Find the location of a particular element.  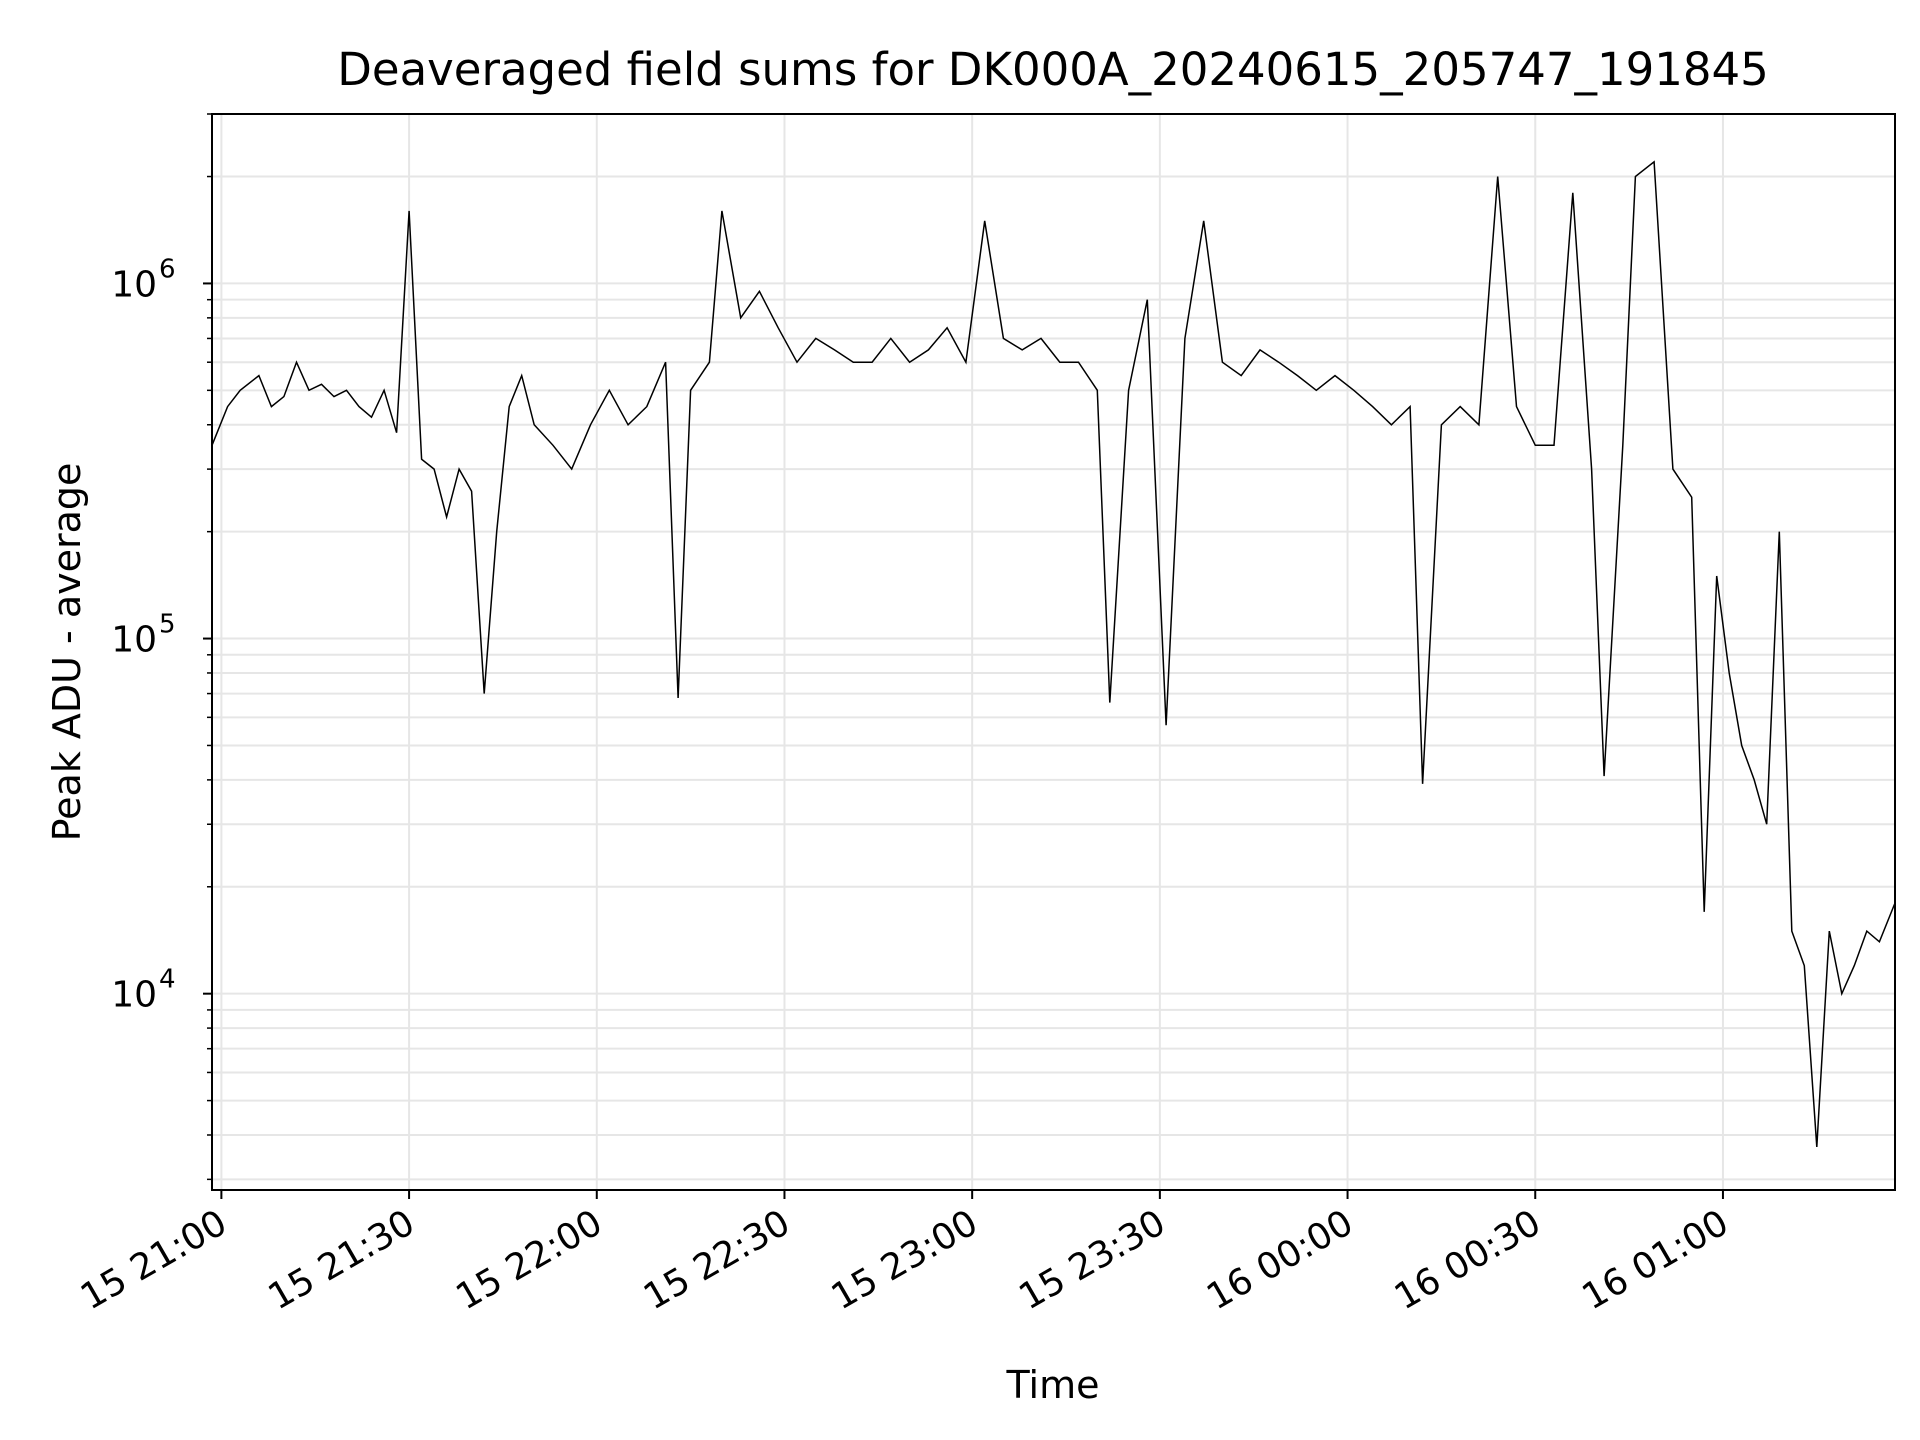

x-tick-label: 15 22:00 is located at coordinates (529, 1260).